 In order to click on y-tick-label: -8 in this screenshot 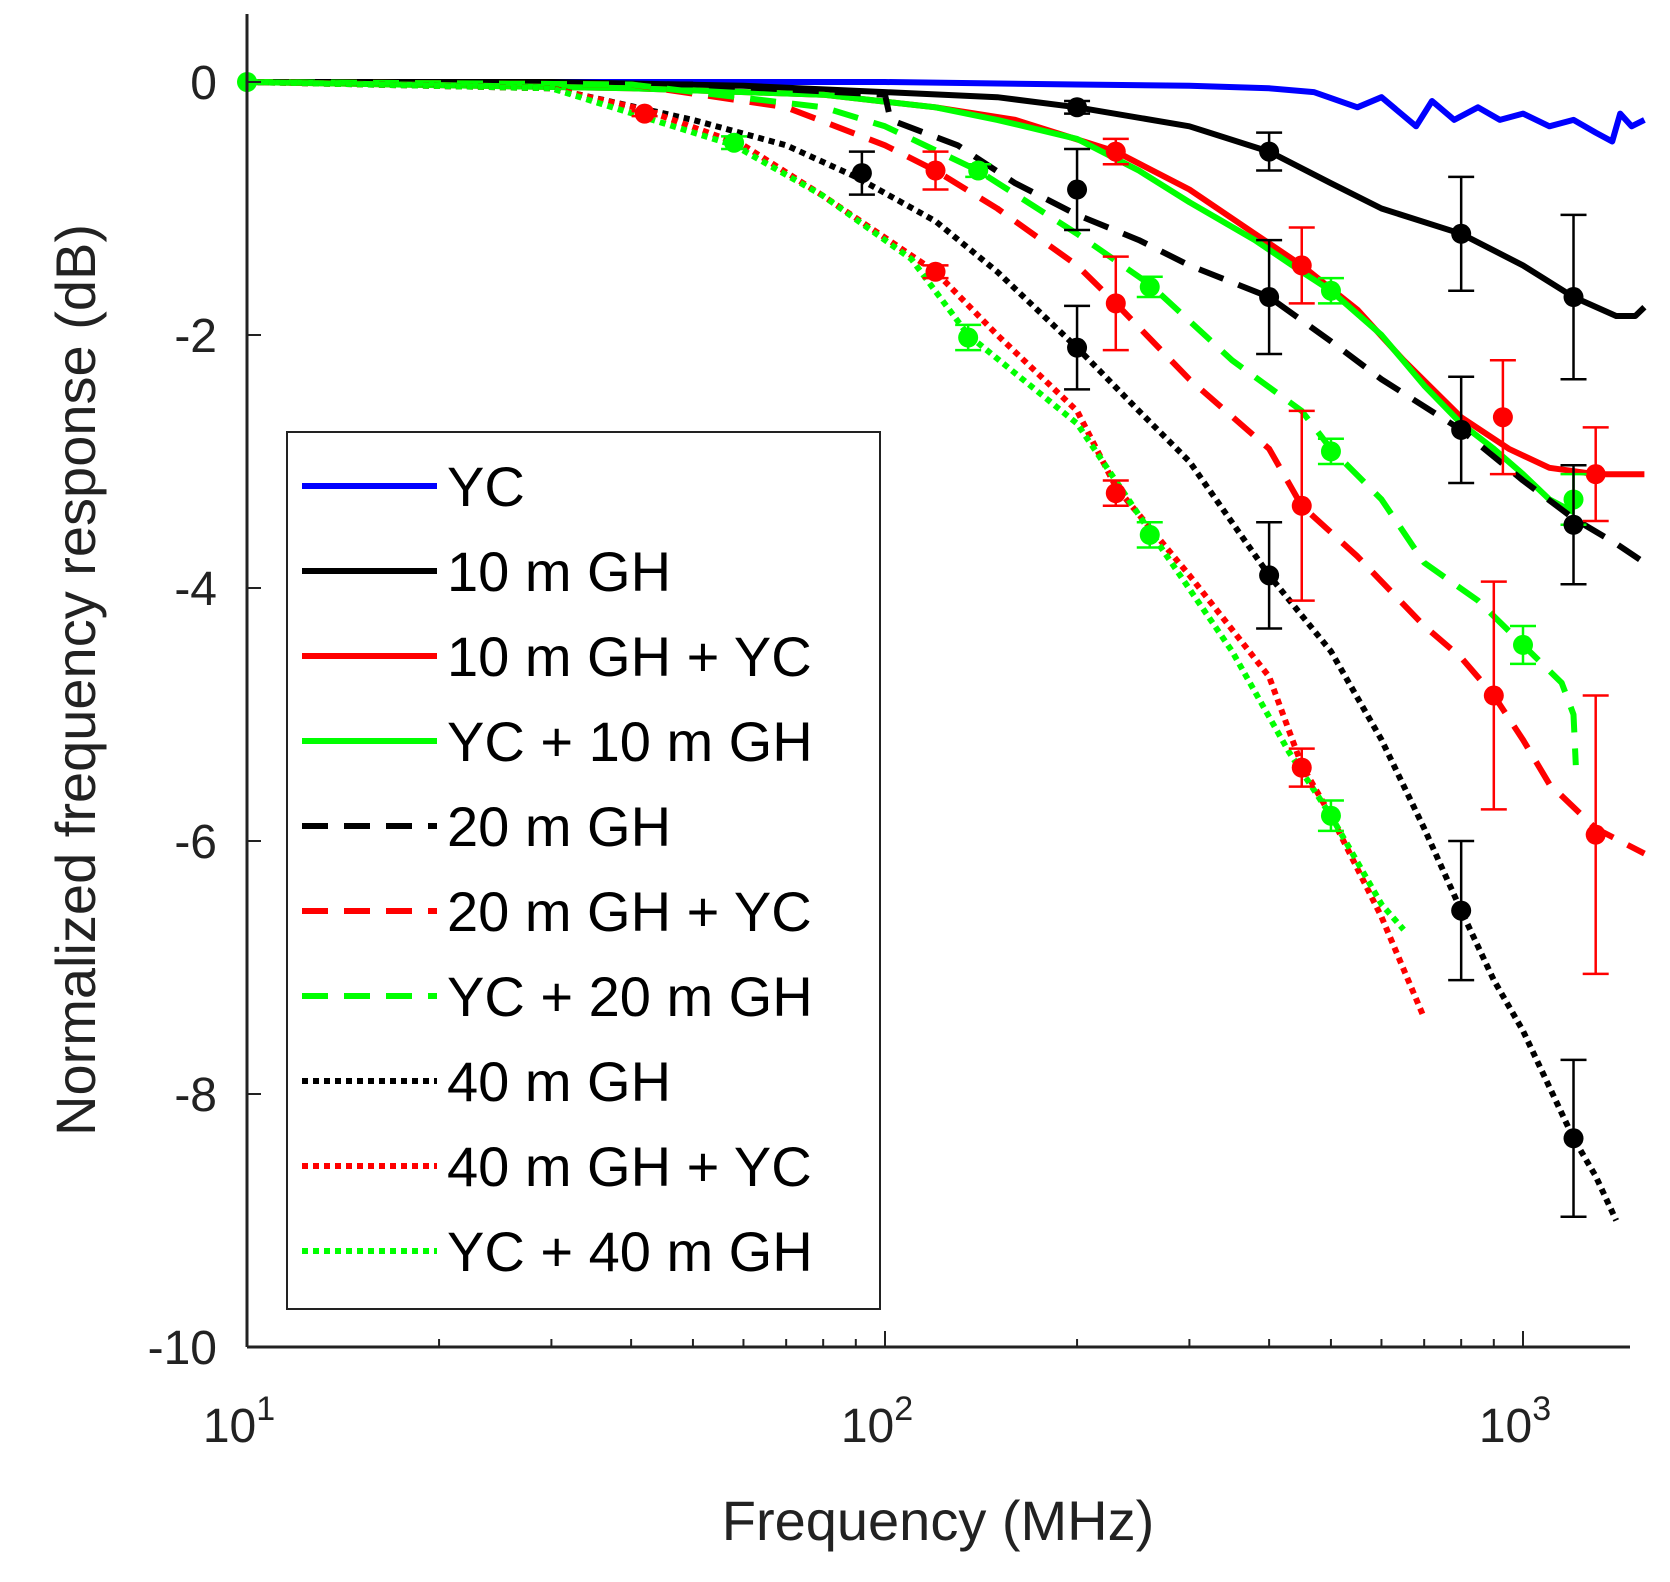, I will do `click(195, 1095)`.